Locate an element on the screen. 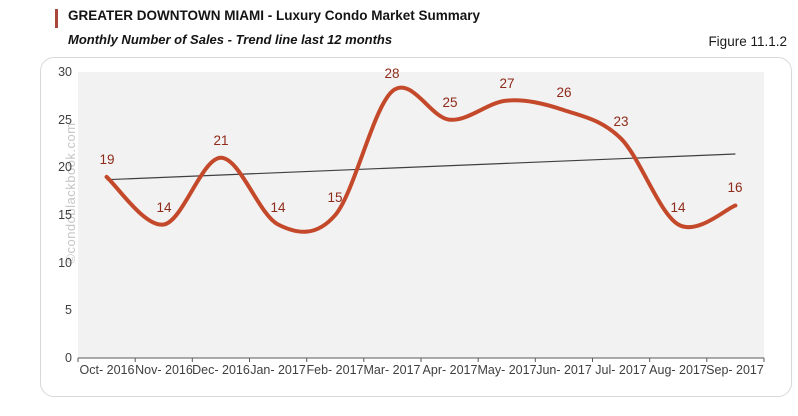 The width and height of the screenshot is (798, 416). data-label: 15 is located at coordinates (335, 197).